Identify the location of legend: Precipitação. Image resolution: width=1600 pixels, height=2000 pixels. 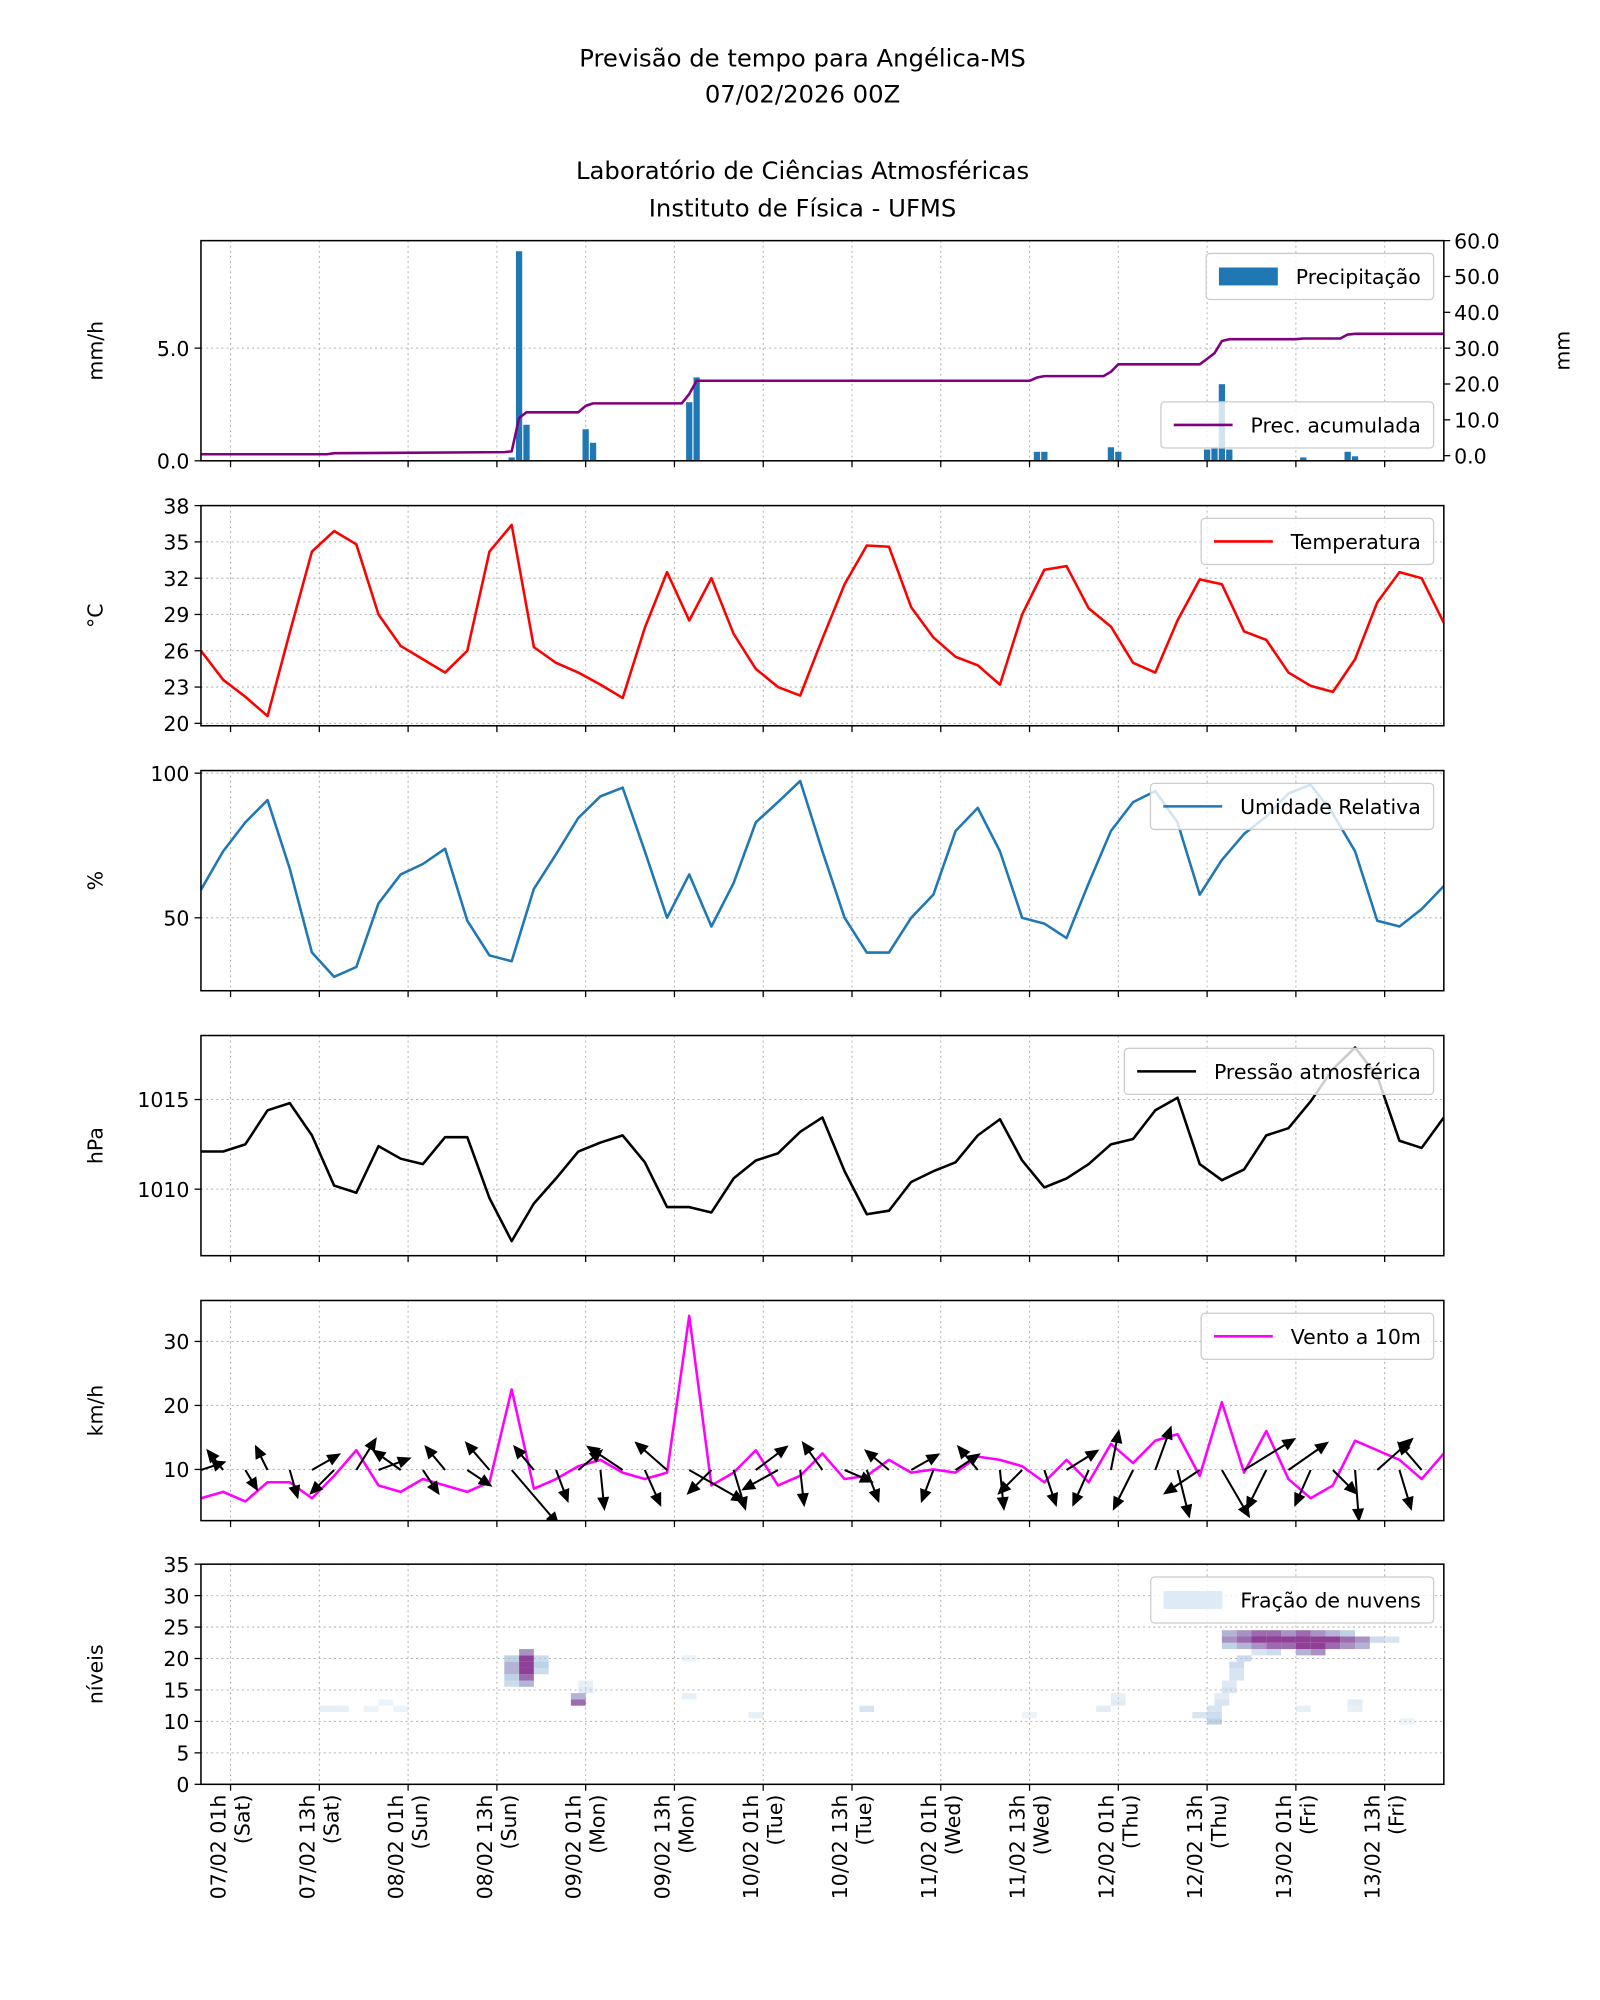
(1320, 276).